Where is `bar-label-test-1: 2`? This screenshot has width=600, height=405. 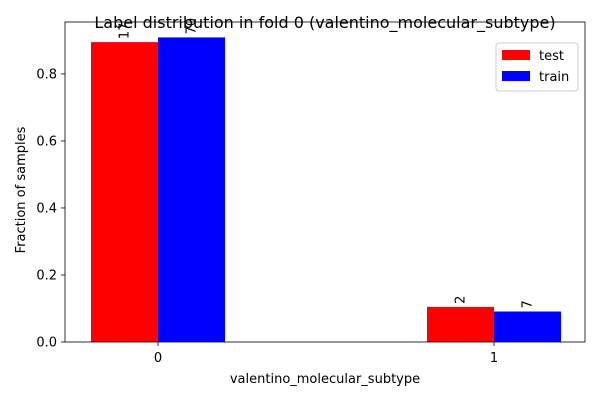
bar-label-test-1: 2 is located at coordinates (461, 300).